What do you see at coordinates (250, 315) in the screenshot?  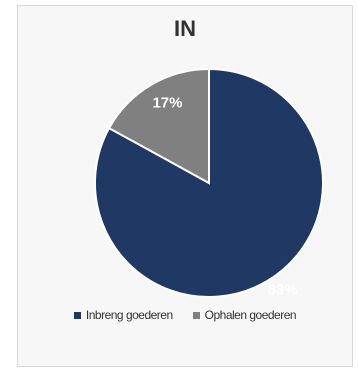 I see `legend-label-ophalen: Ophalen goederen` at bounding box center [250, 315].